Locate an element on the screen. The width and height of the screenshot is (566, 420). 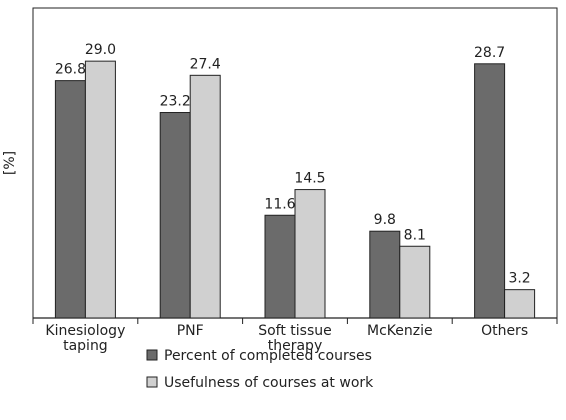
value-label: 3.2 is located at coordinates (519, 279).